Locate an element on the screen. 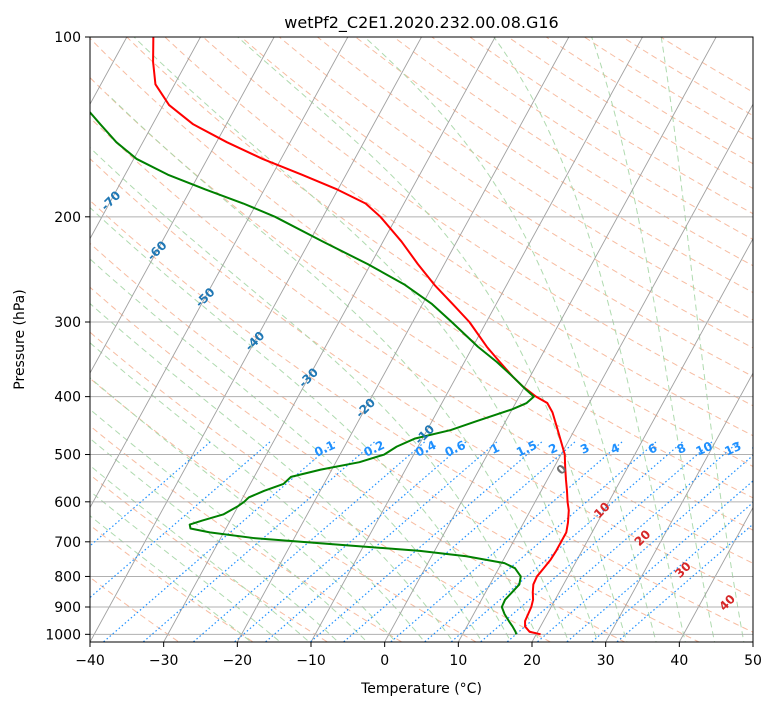 The image size is (775, 708). mixing-ratio-label: 16 is located at coordinates (760, 449).